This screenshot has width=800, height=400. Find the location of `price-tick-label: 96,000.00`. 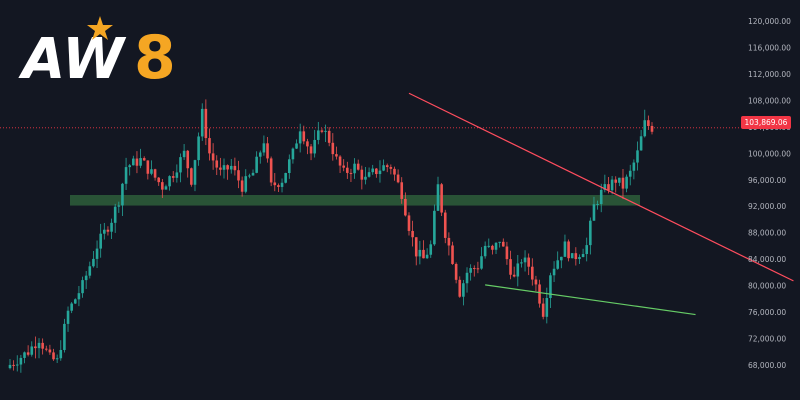

price-tick-label: 96,000.00 is located at coordinates (767, 180).